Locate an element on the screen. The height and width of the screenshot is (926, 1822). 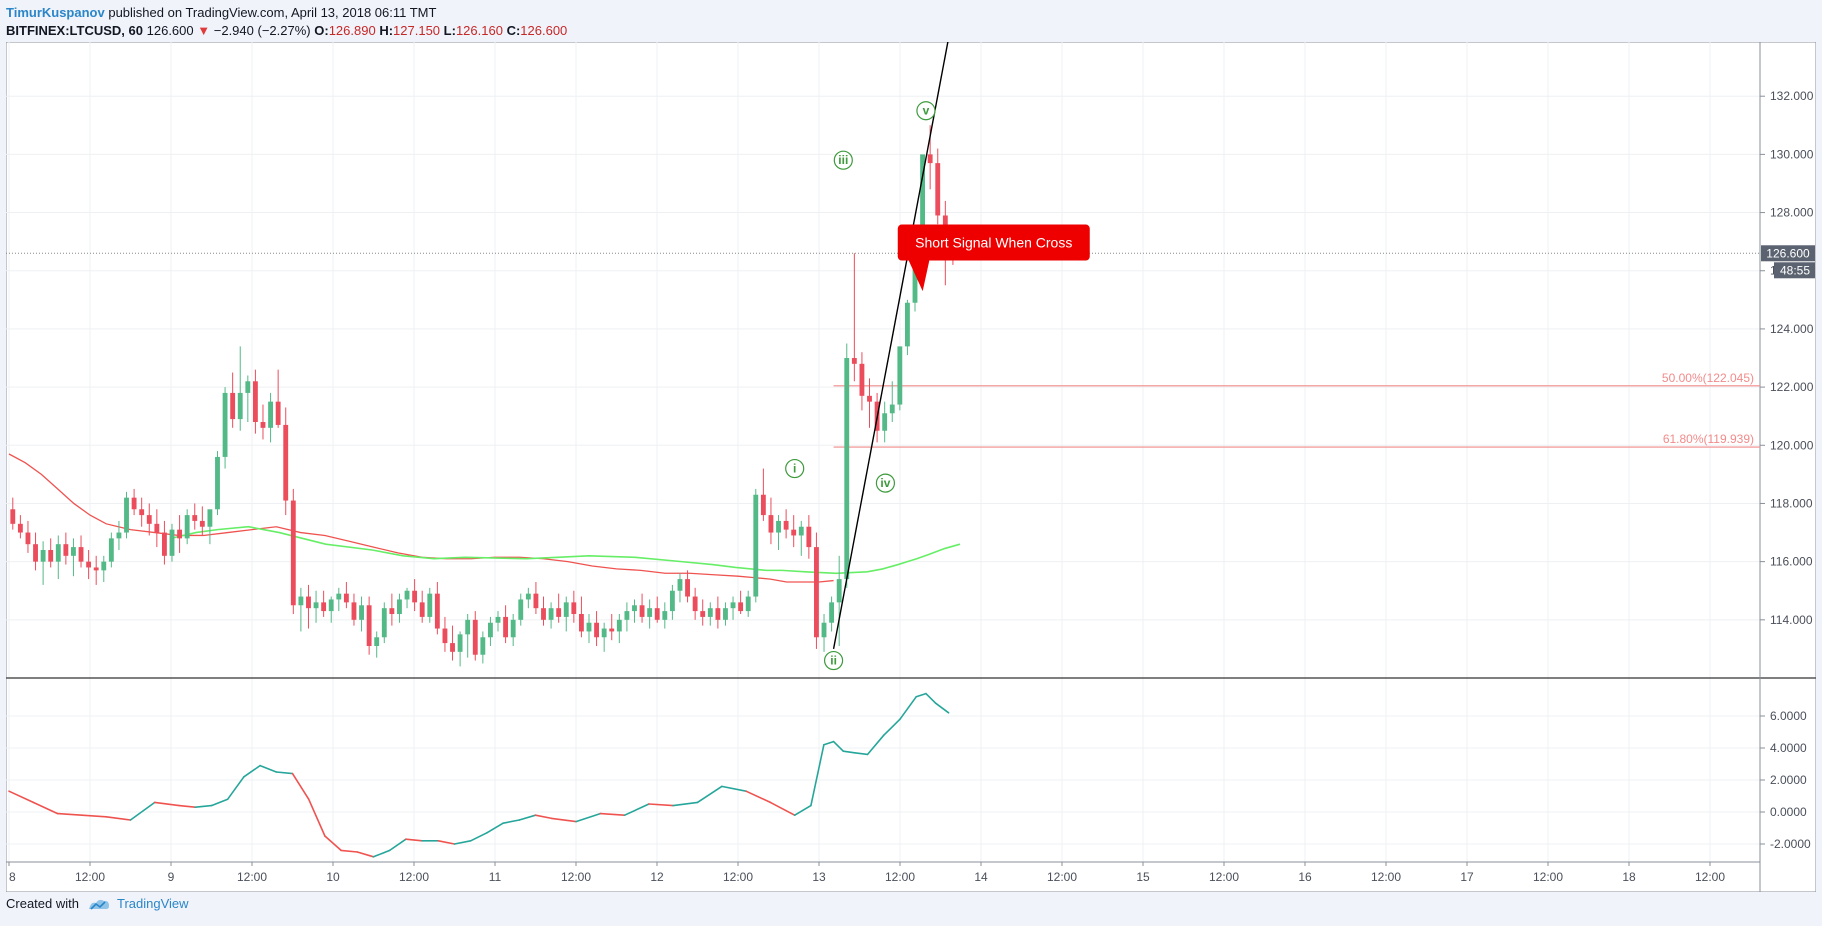
oscillator-axis: -2.0000 0.0000 2.0000 4.0000 6.0000 is located at coordinates (1785, 780).